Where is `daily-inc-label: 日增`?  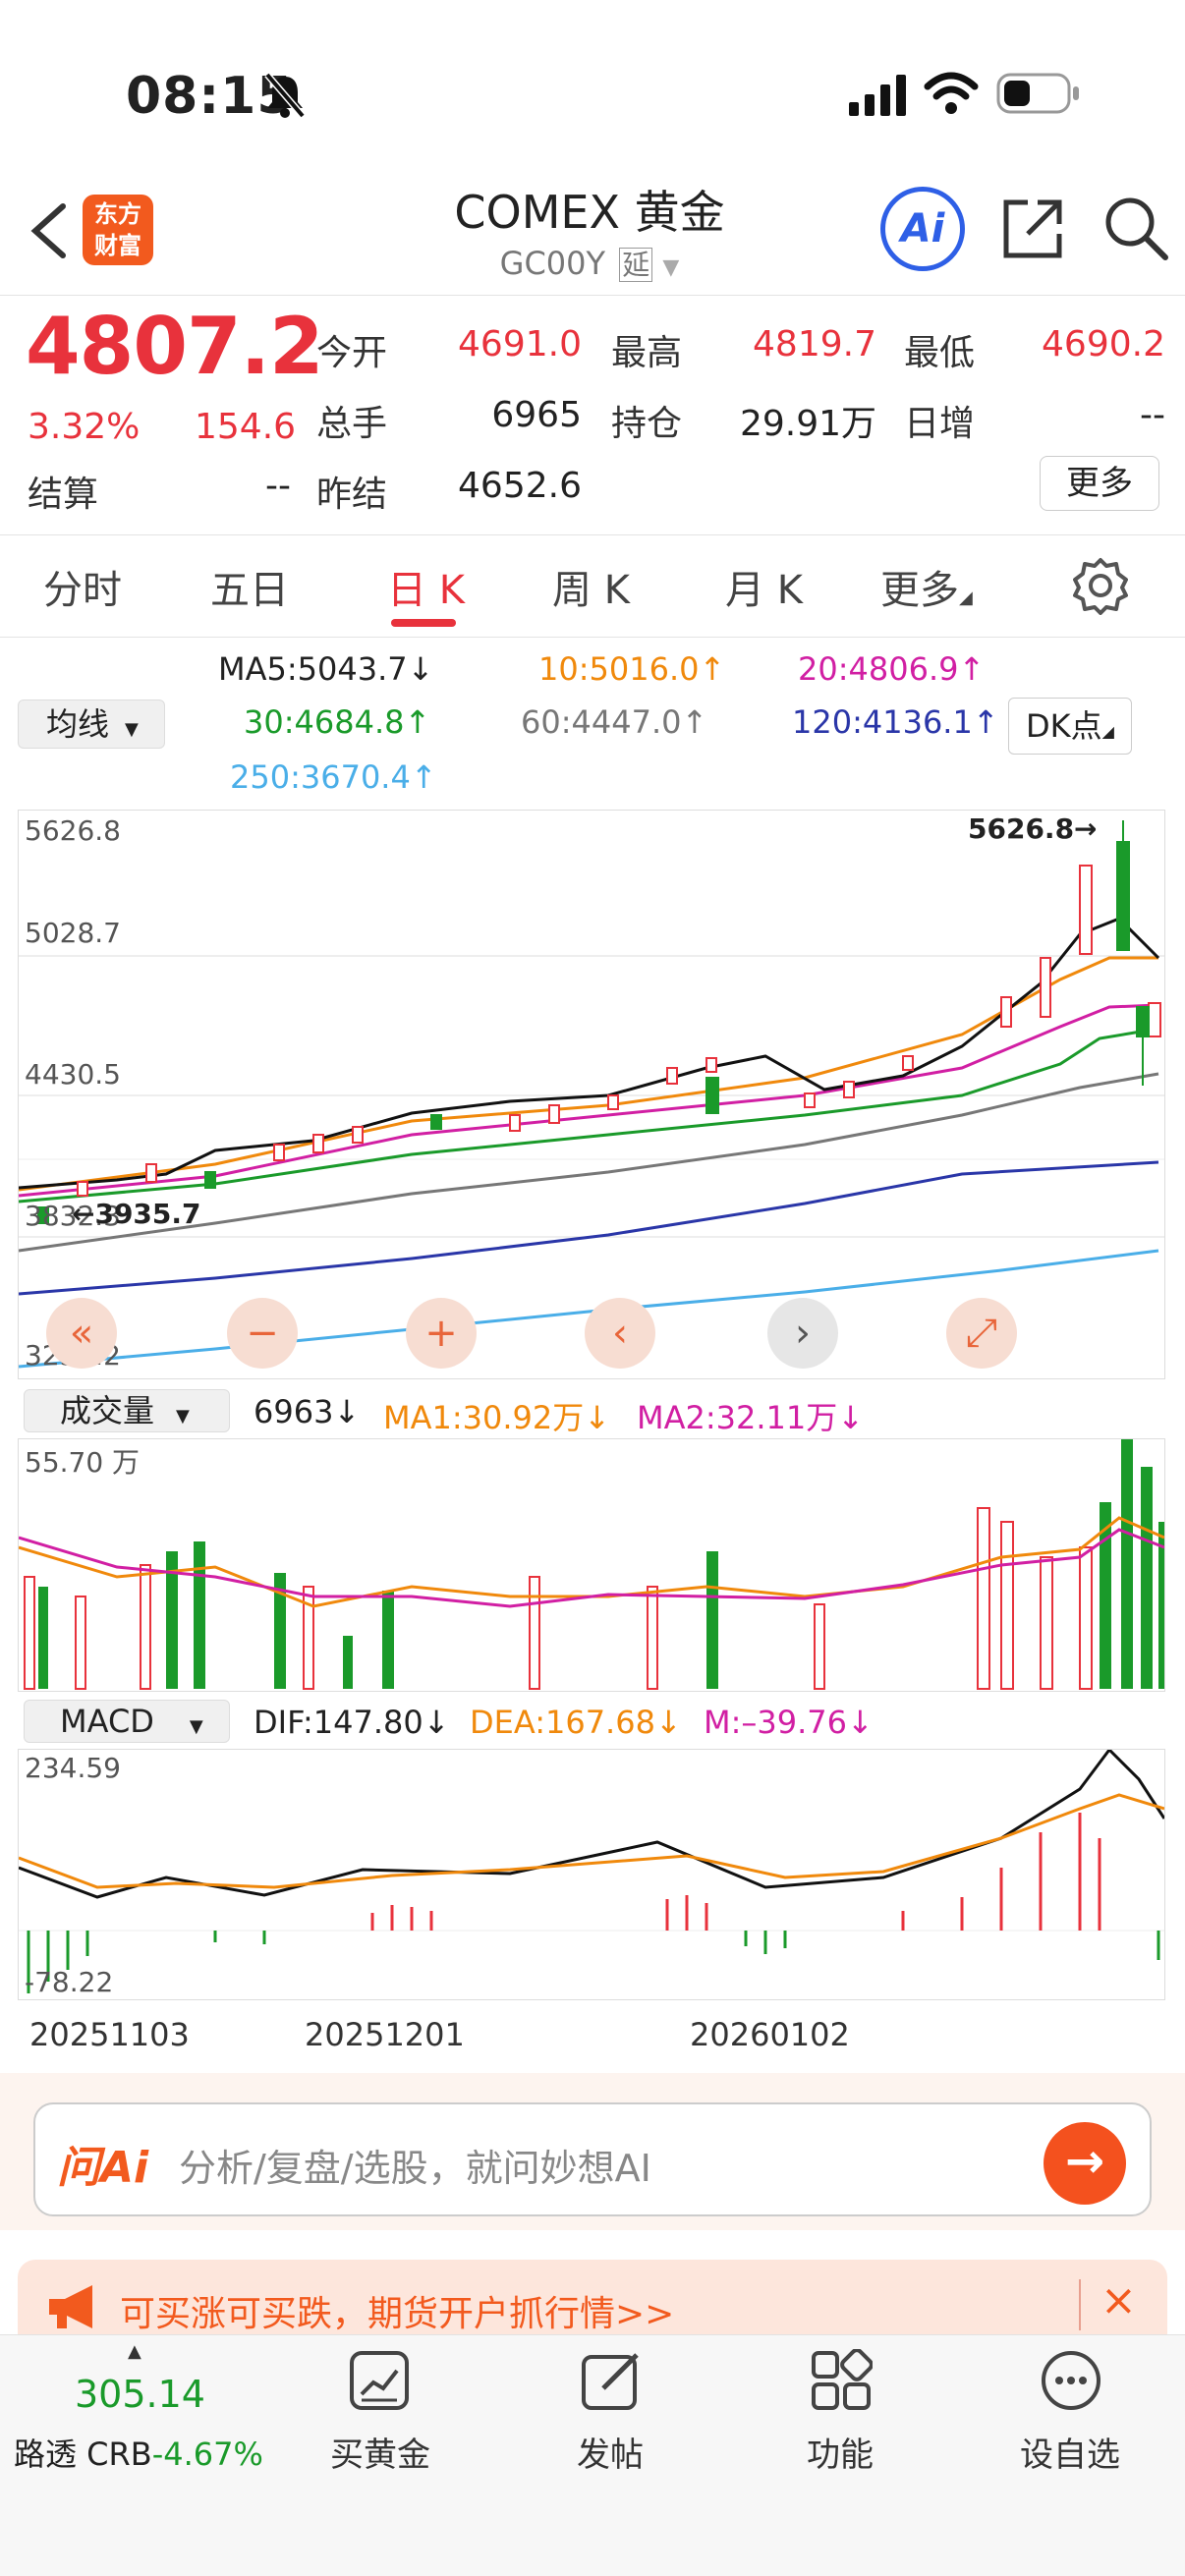
daily-inc-label: 日增 is located at coordinates (940, 424).